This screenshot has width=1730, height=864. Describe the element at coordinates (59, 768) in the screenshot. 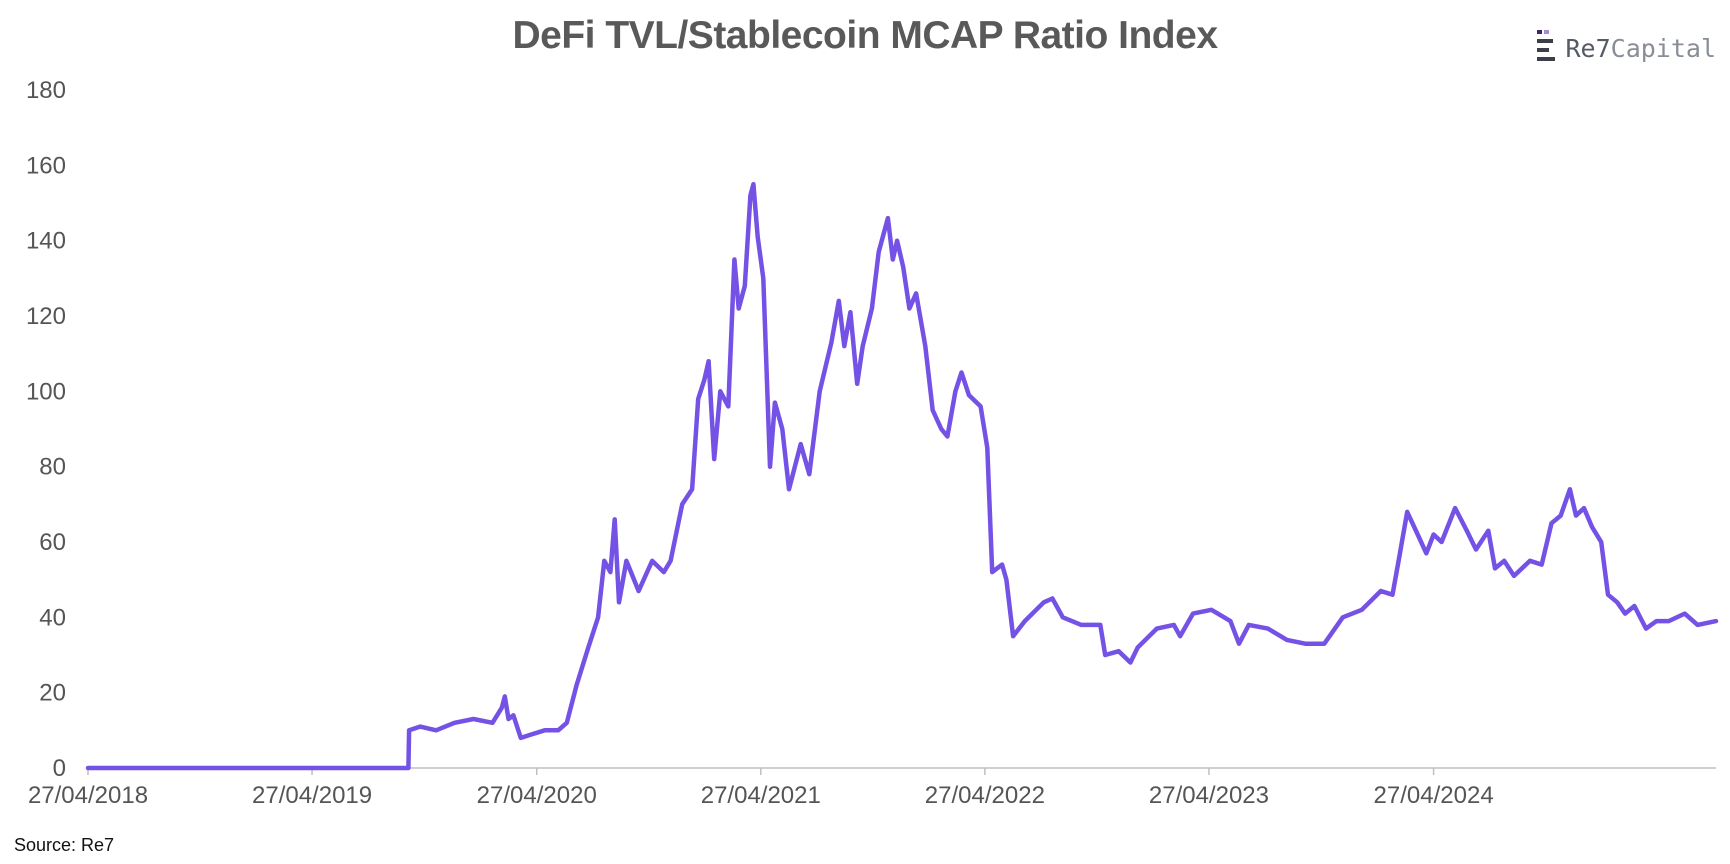

I see `y-tick-label: 0` at that location.